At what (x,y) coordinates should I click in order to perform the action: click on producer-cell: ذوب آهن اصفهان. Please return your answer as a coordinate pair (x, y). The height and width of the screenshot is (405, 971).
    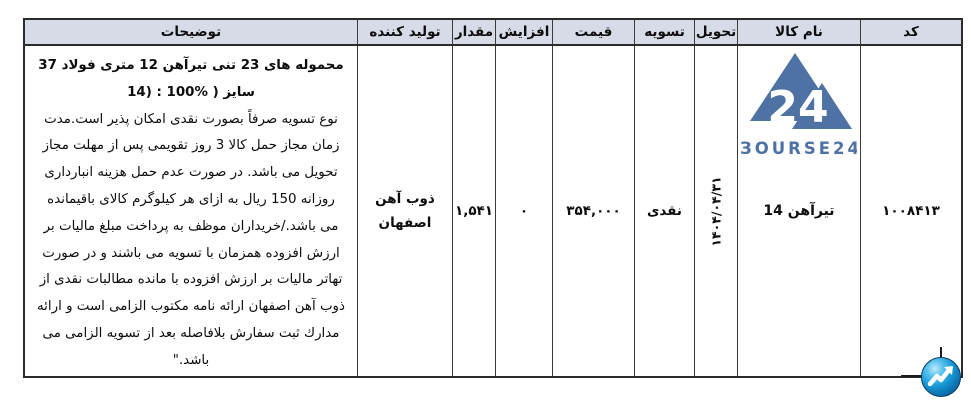
    Looking at the image, I should click on (405, 211).